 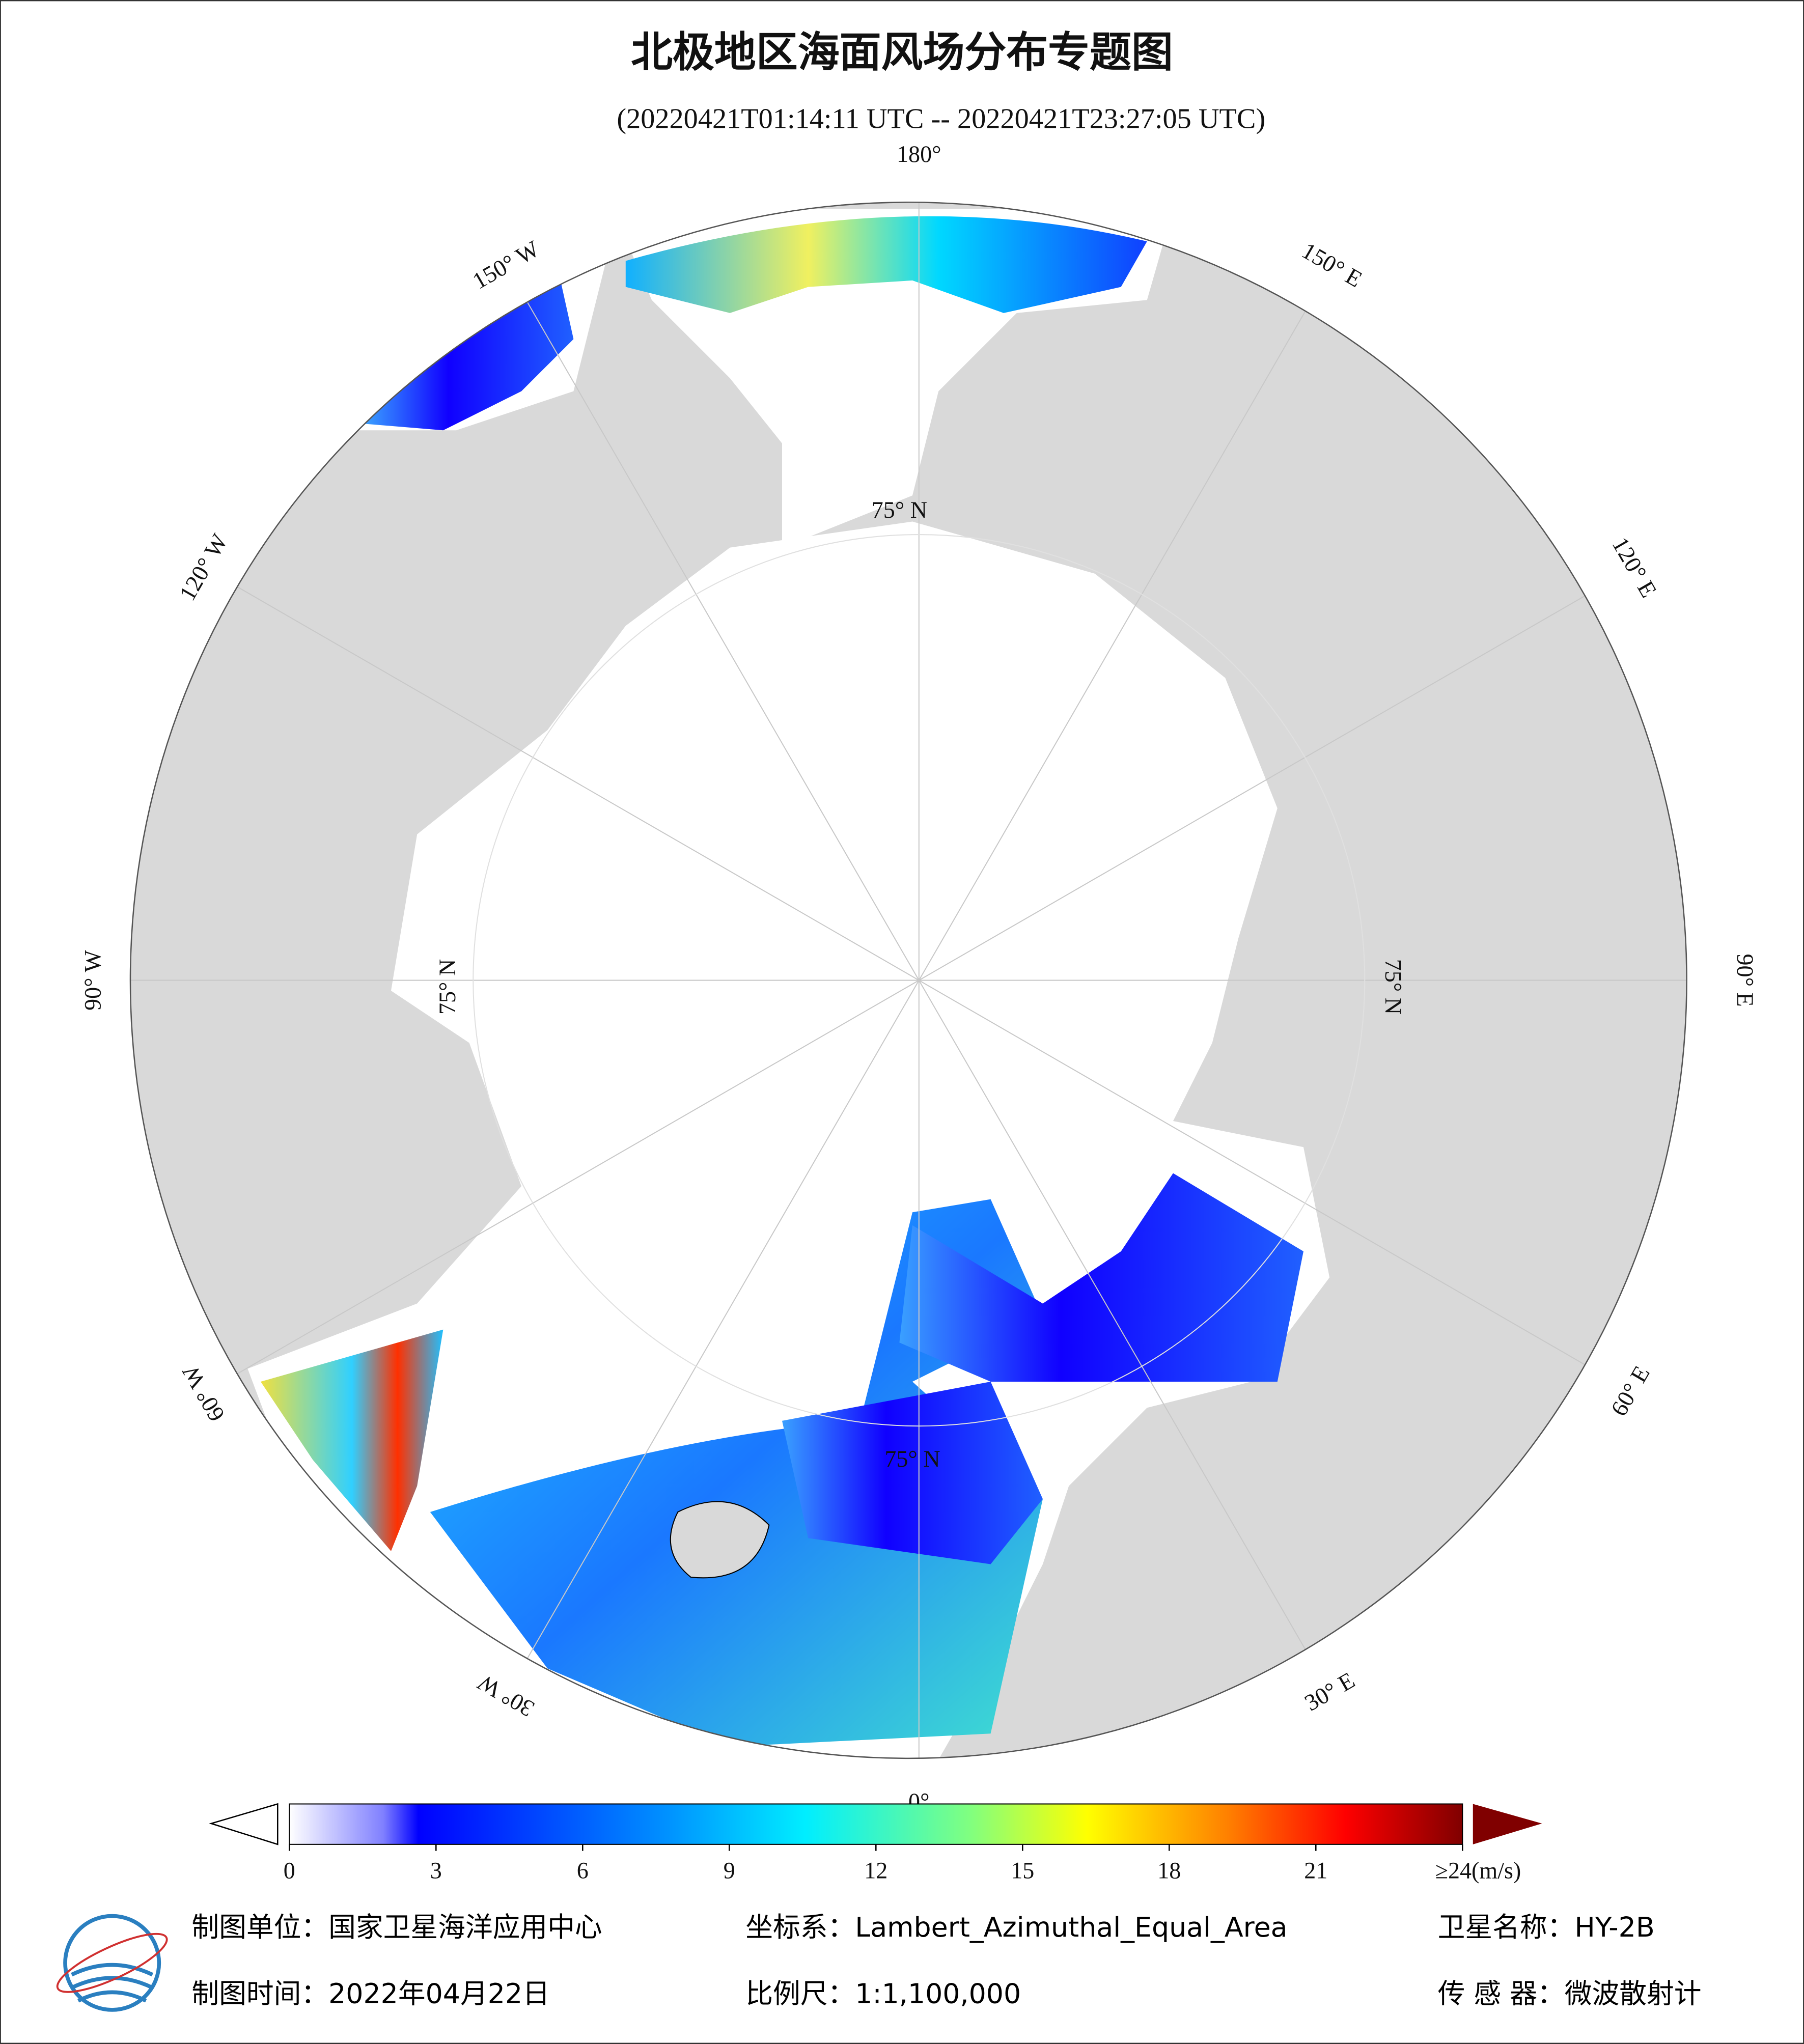 I want to click on colorbar-tick-label: 21, so click(x=1315, y=1871).